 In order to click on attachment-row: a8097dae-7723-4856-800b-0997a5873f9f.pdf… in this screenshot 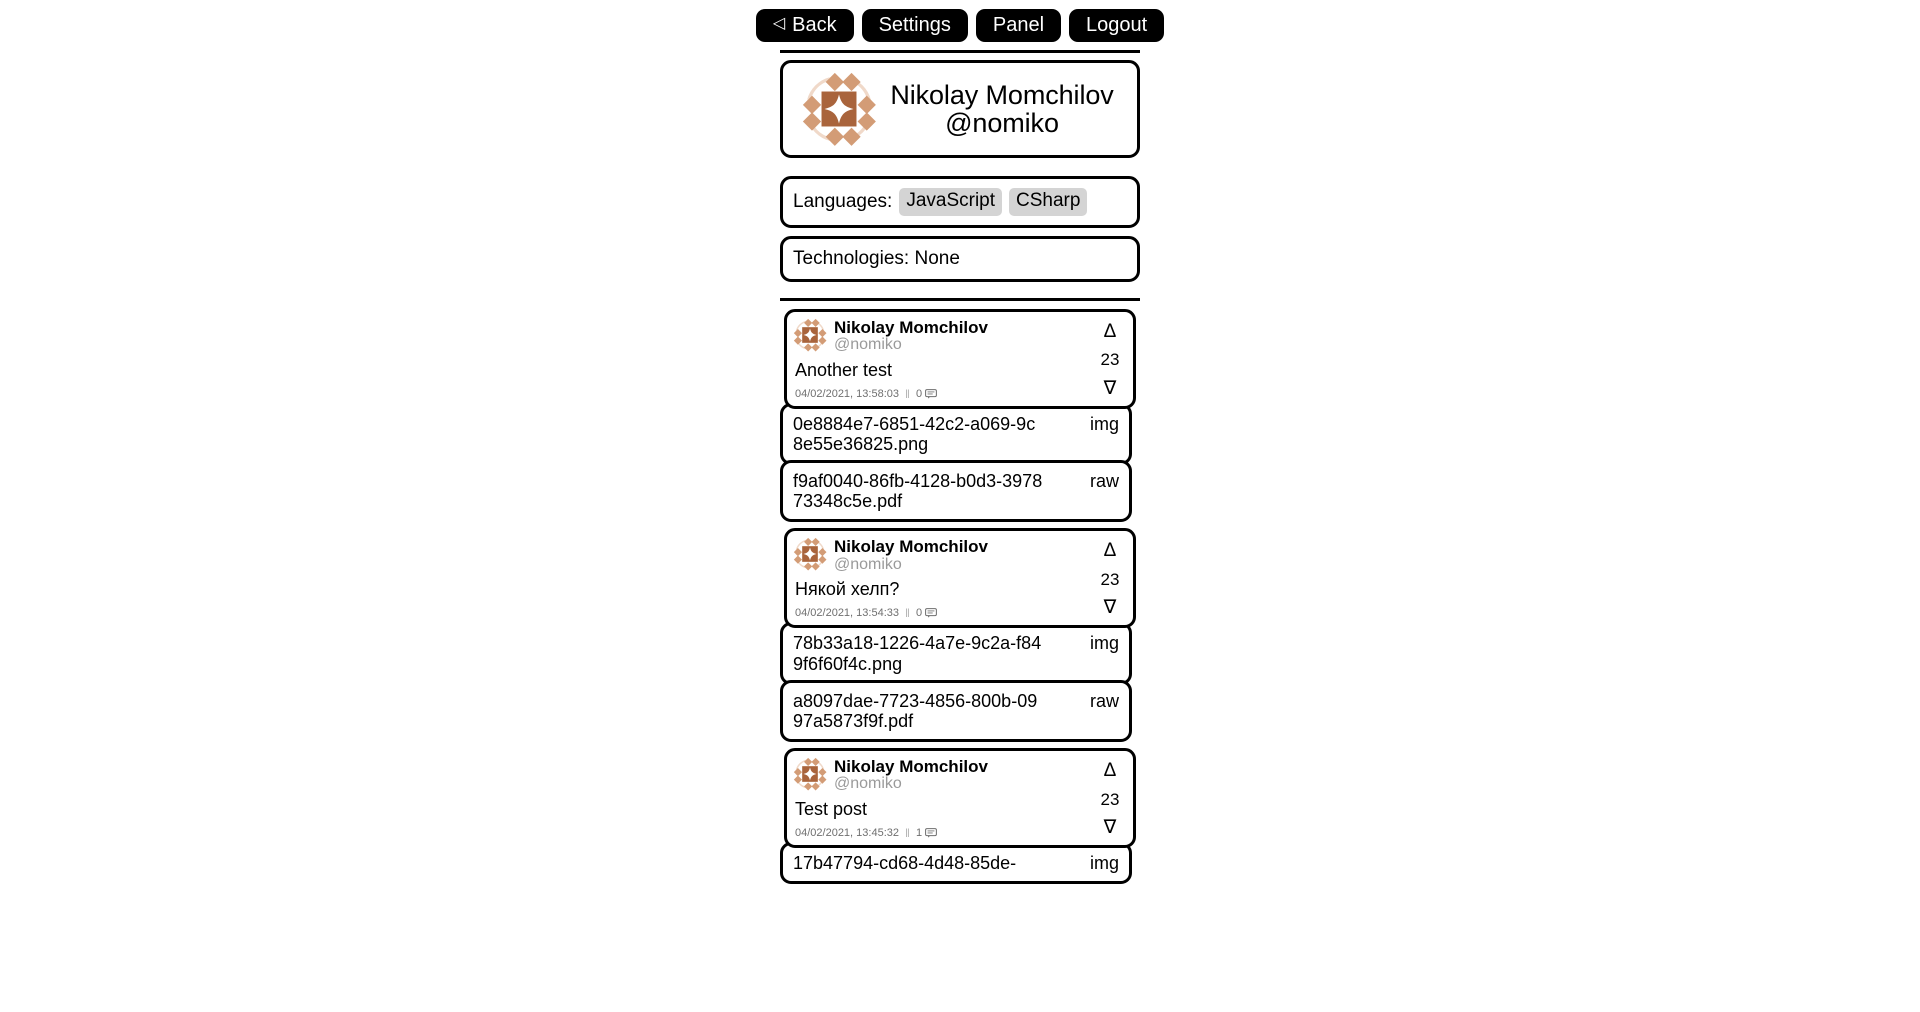, I will do `click(956, 711)`.